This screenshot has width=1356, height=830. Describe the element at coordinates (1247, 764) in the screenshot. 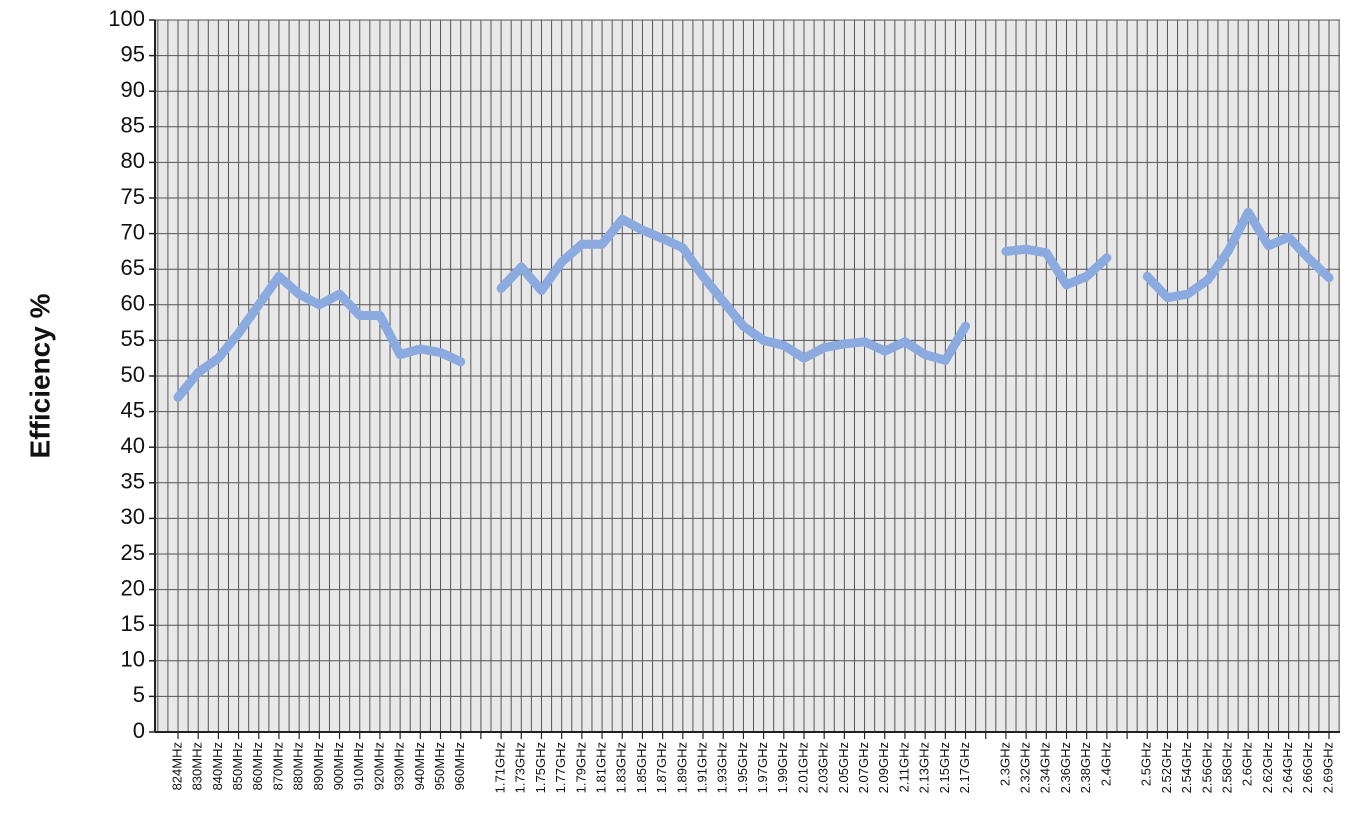

I see `x-tick-label: 2.6GHz` at that location.